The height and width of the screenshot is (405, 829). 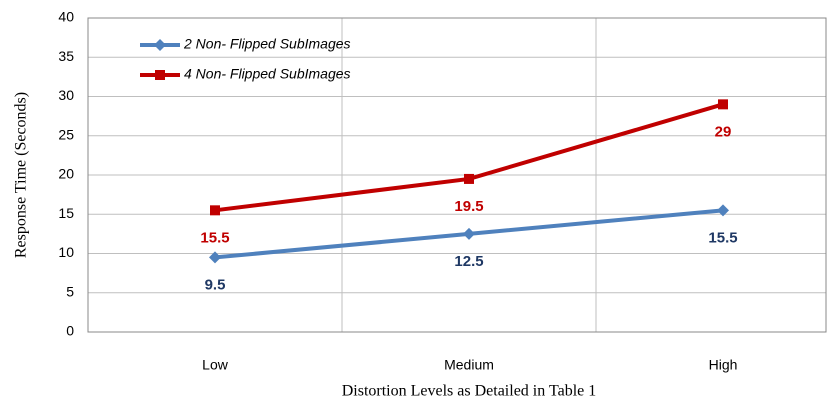 I want to click on legend-label: 4 Non- Flipped SubImages, so click(x=267, y=74).